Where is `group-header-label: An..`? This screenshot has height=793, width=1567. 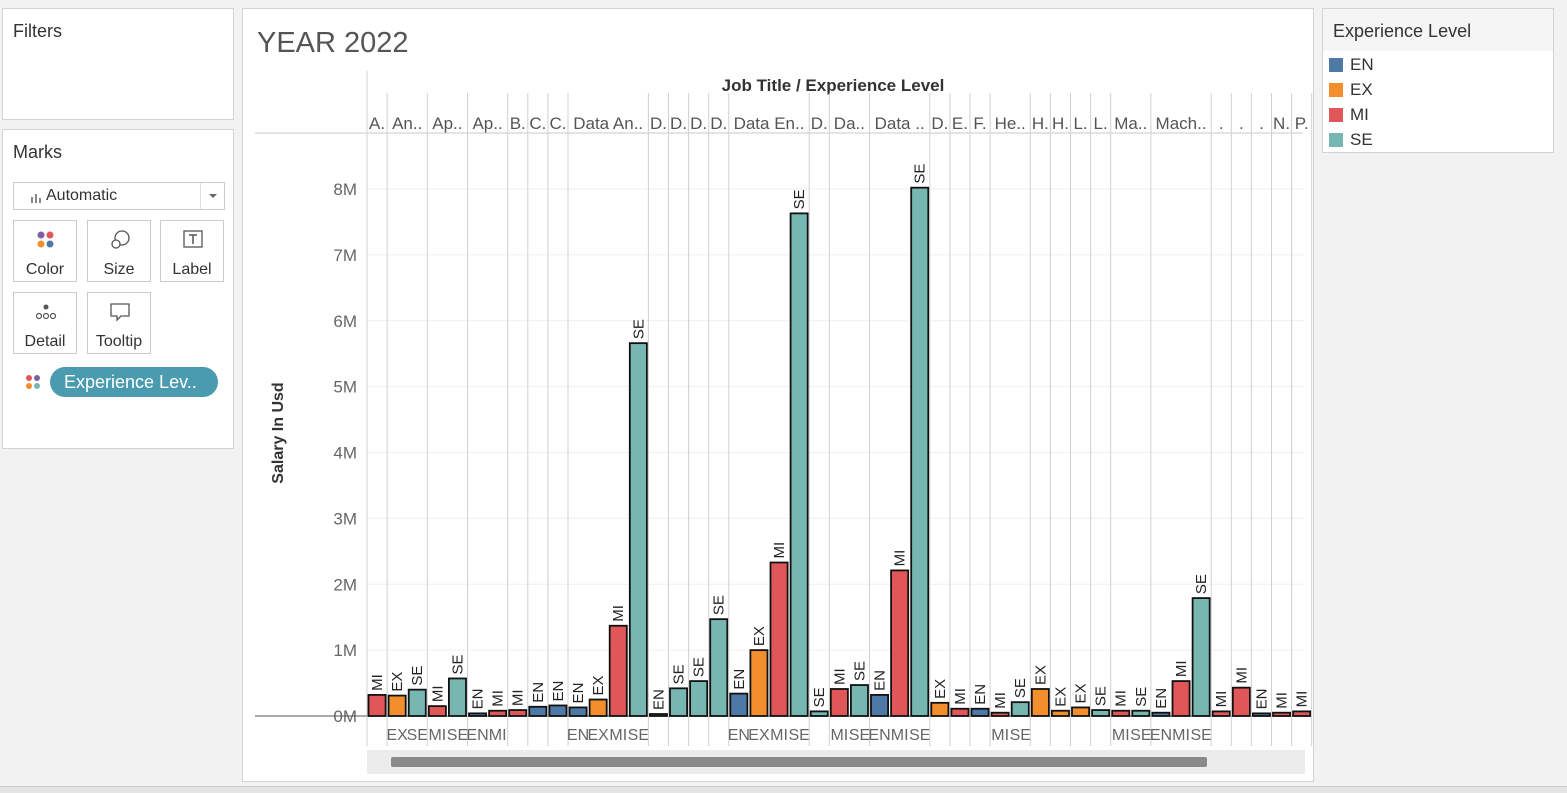 group-header-label: An.. is located at coordinates (407, 123).